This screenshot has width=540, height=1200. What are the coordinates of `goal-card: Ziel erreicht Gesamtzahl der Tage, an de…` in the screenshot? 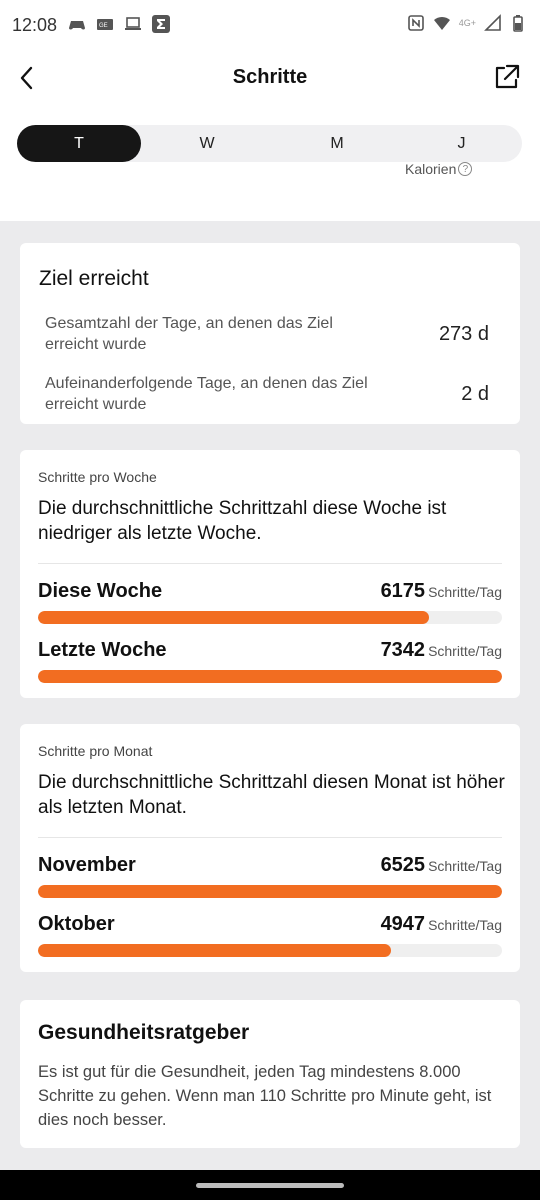 It's located at (270, 333).